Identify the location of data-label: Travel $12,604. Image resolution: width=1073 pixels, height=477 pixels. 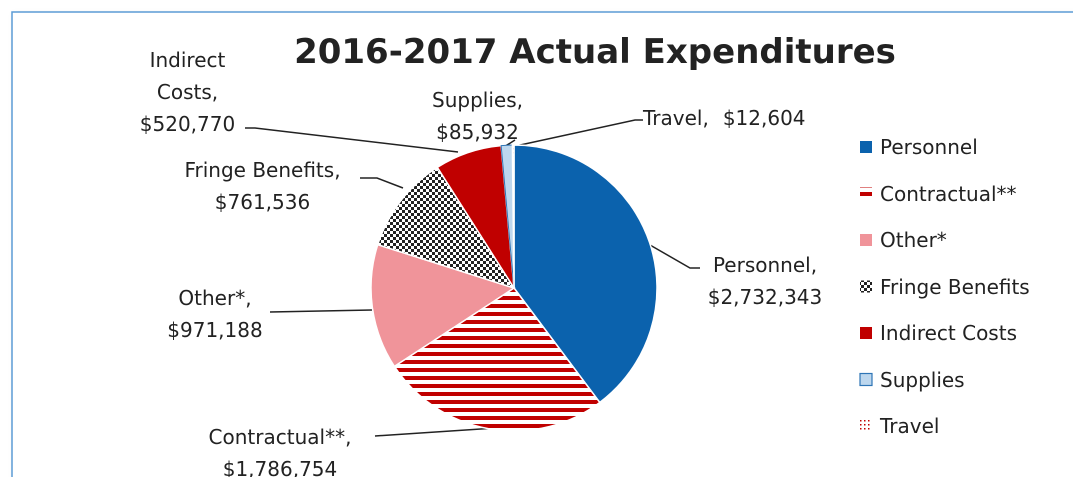
(763, 118).